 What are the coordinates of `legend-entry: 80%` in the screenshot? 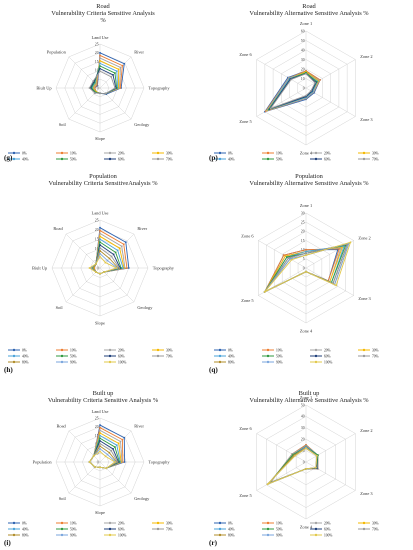 It's located at (18, 362).